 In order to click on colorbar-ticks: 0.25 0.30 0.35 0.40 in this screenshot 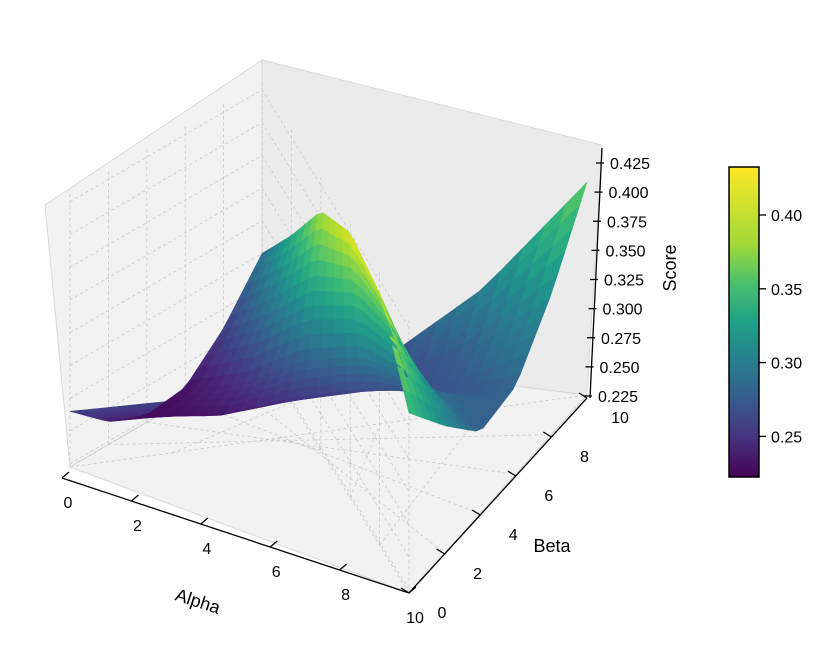, I will do `click(780, 327)`.